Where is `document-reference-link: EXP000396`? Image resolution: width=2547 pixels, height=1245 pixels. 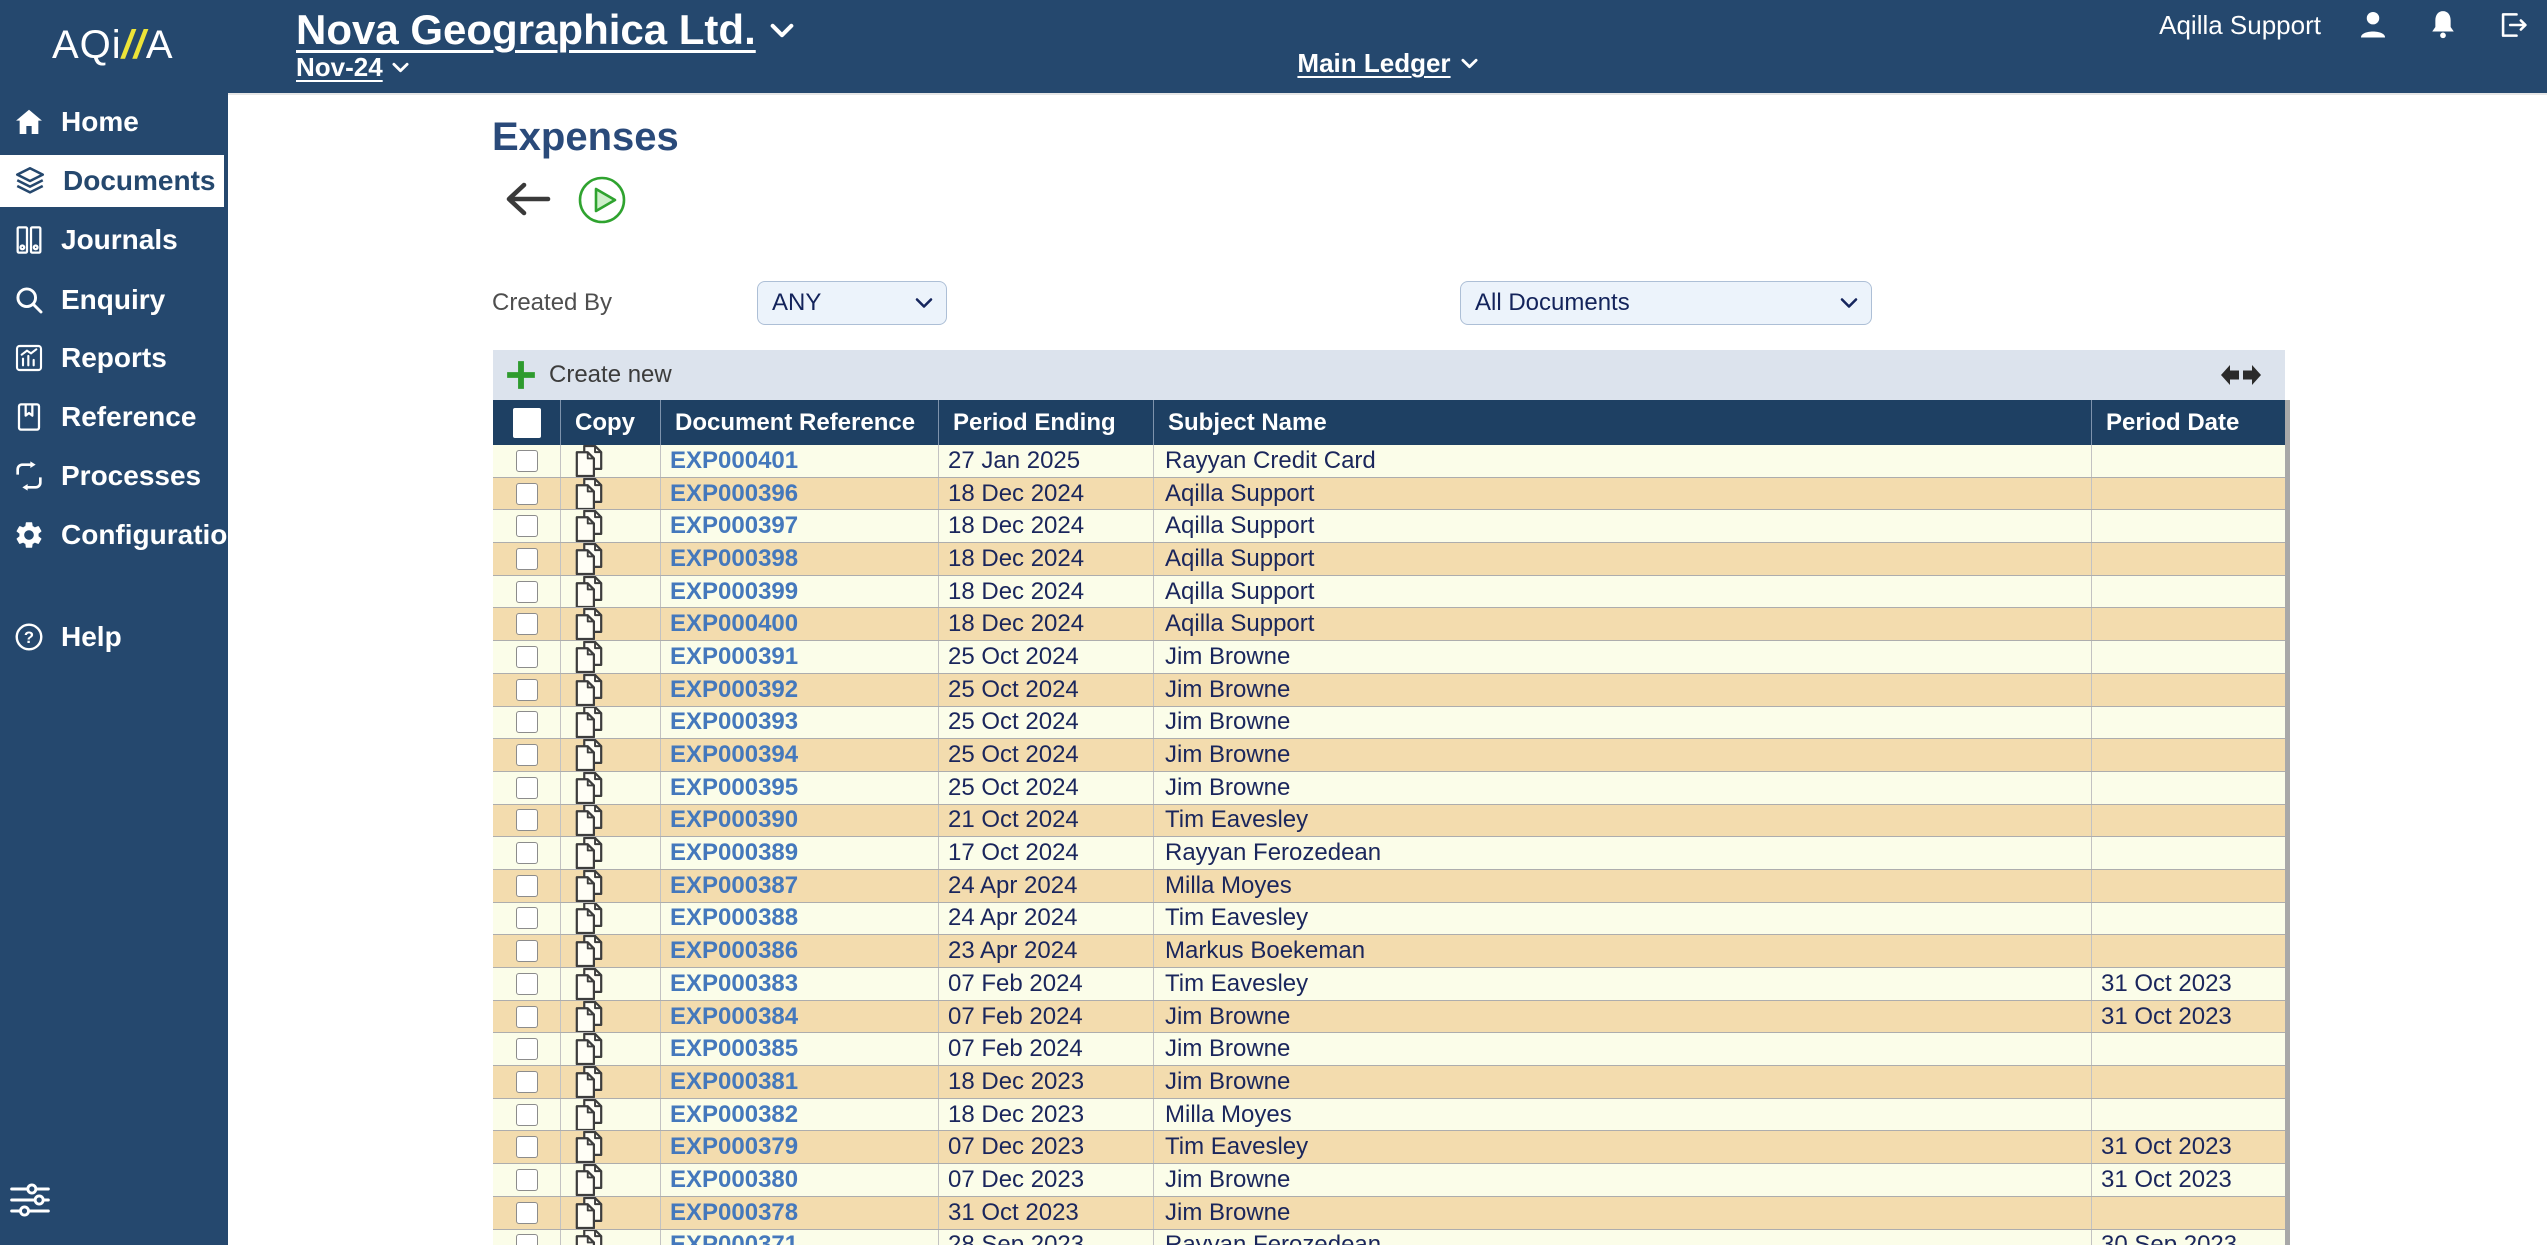
document-reference-link: EXP000396 is located at coordinates (734, 493).